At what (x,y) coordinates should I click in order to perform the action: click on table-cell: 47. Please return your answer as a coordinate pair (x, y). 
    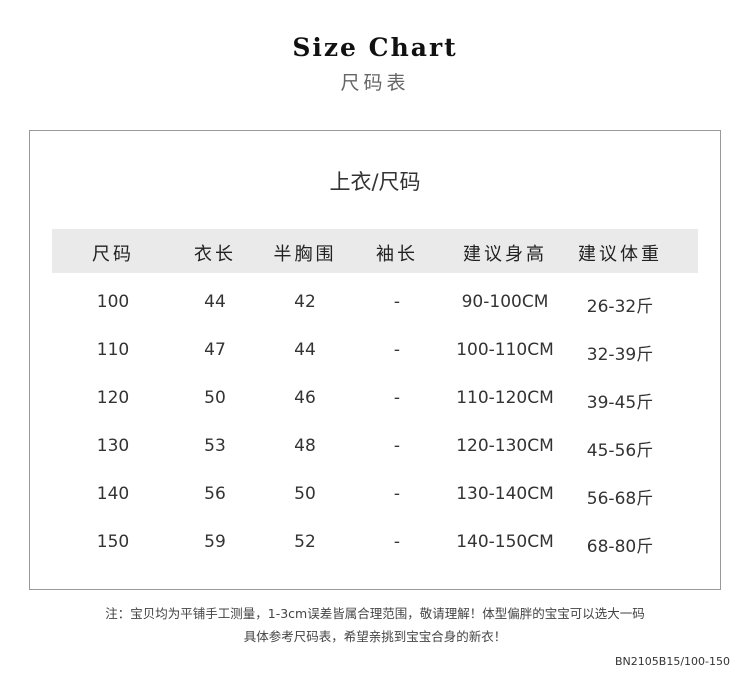
    Looking at the image, I should click on (215, 350).